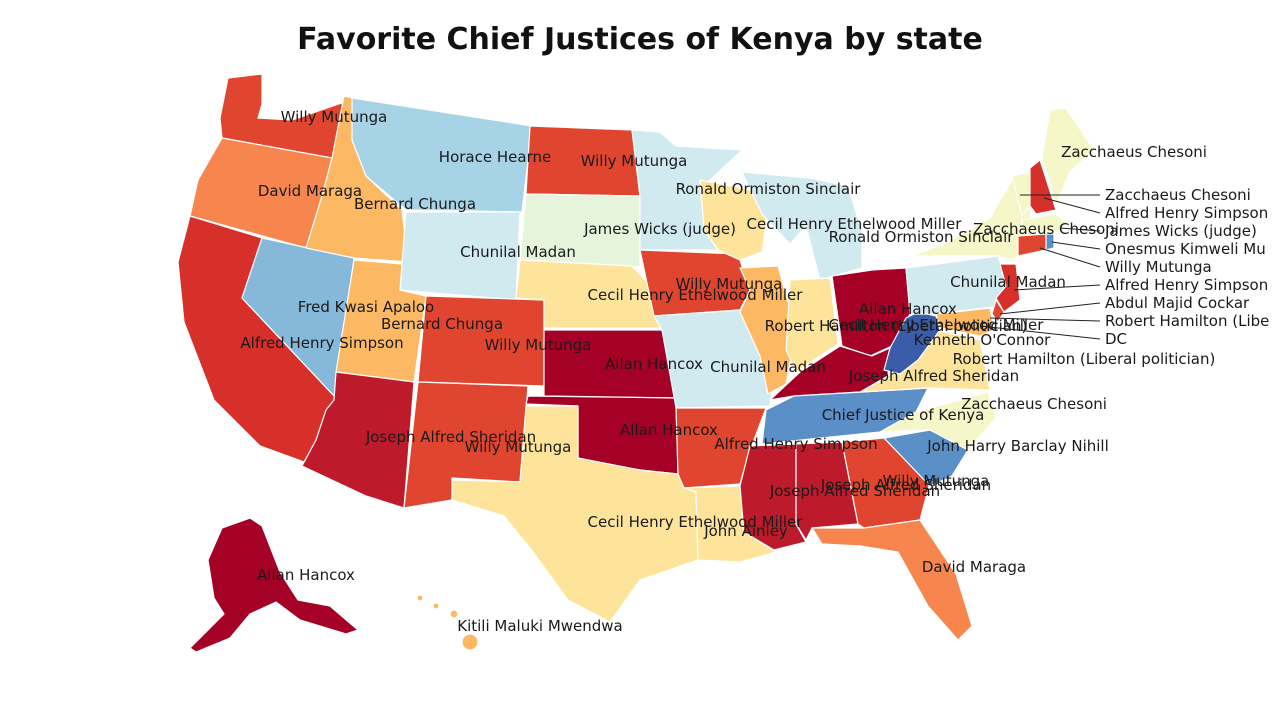 This screenshot has width=1280, height=720. I want to click on callout-line-ma, so click(1080, 229).